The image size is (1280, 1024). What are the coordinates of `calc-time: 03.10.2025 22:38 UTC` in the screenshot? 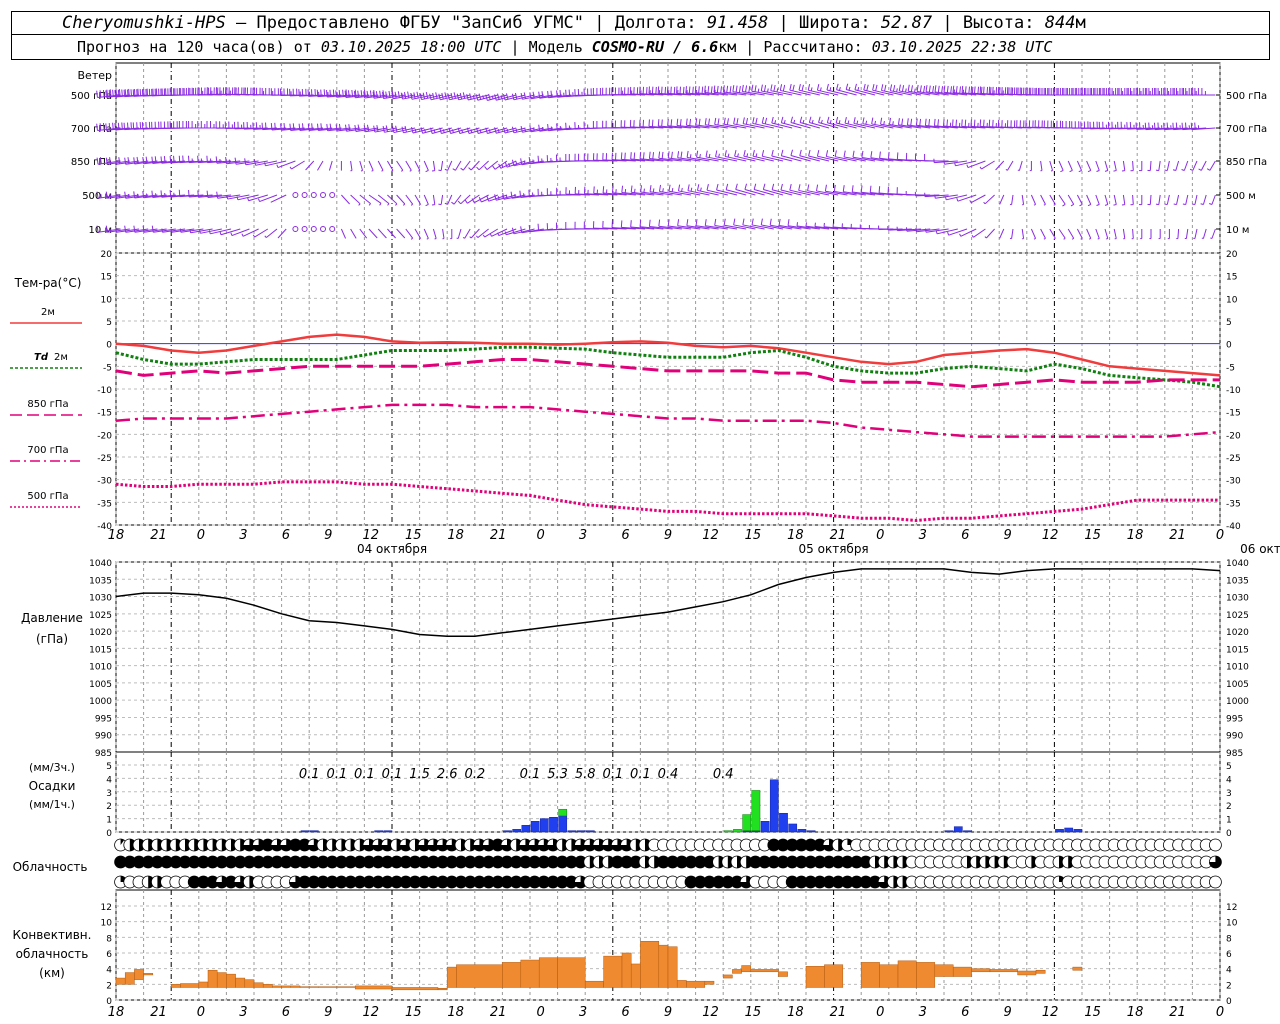 It's located at (962, 47).